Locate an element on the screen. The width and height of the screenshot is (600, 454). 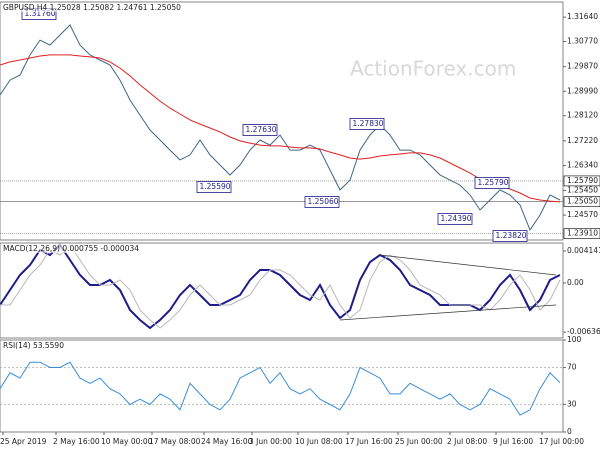
y-tick-label: 1.26340 is located at coordinates (582, 165).